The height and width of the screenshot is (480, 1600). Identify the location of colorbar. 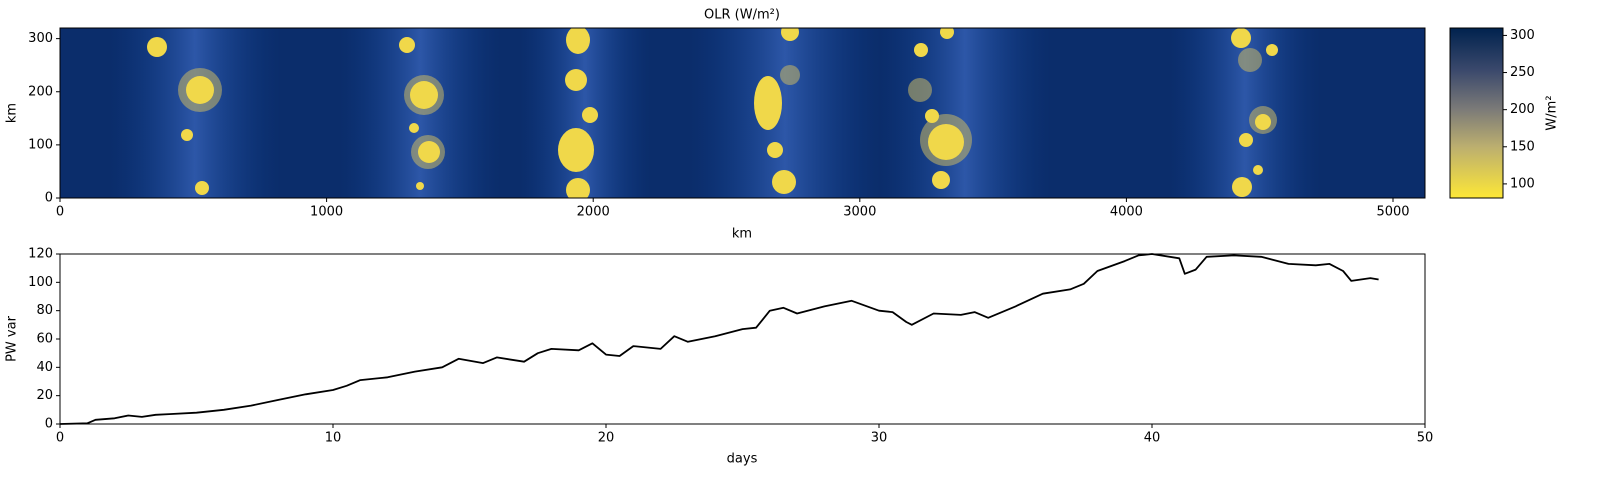
(1476, 113).